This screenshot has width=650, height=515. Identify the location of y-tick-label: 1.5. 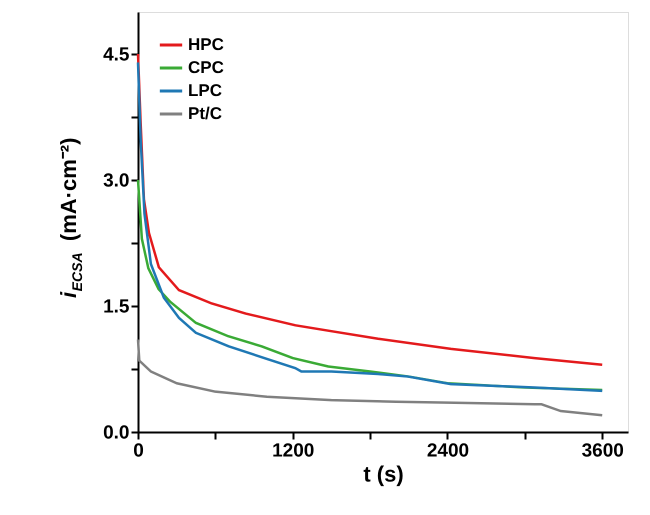
(116, 307).